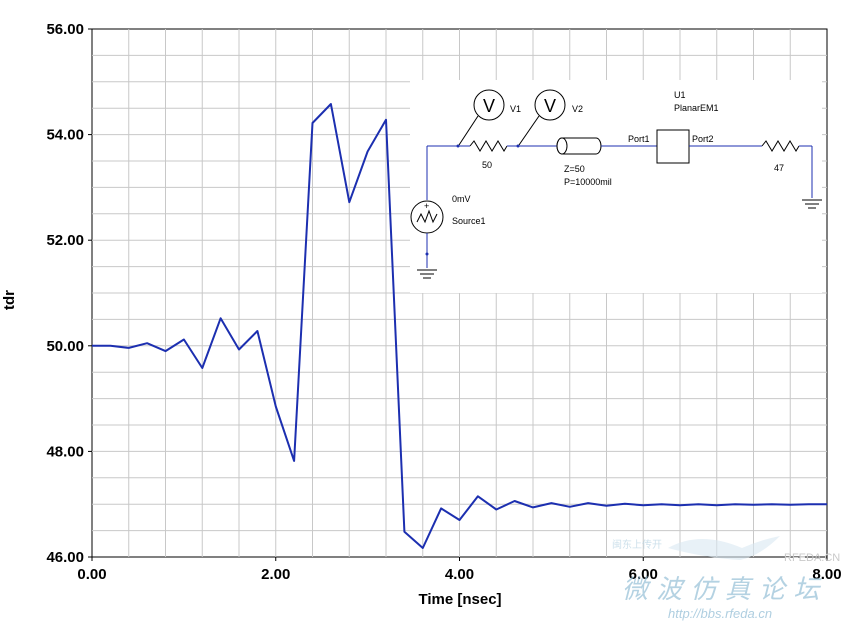 This screenshot has width=867, height=625. Describe the element at coordinates (65, 557) in the screenshot. I see `y-tick-label: 46.00` at that location.